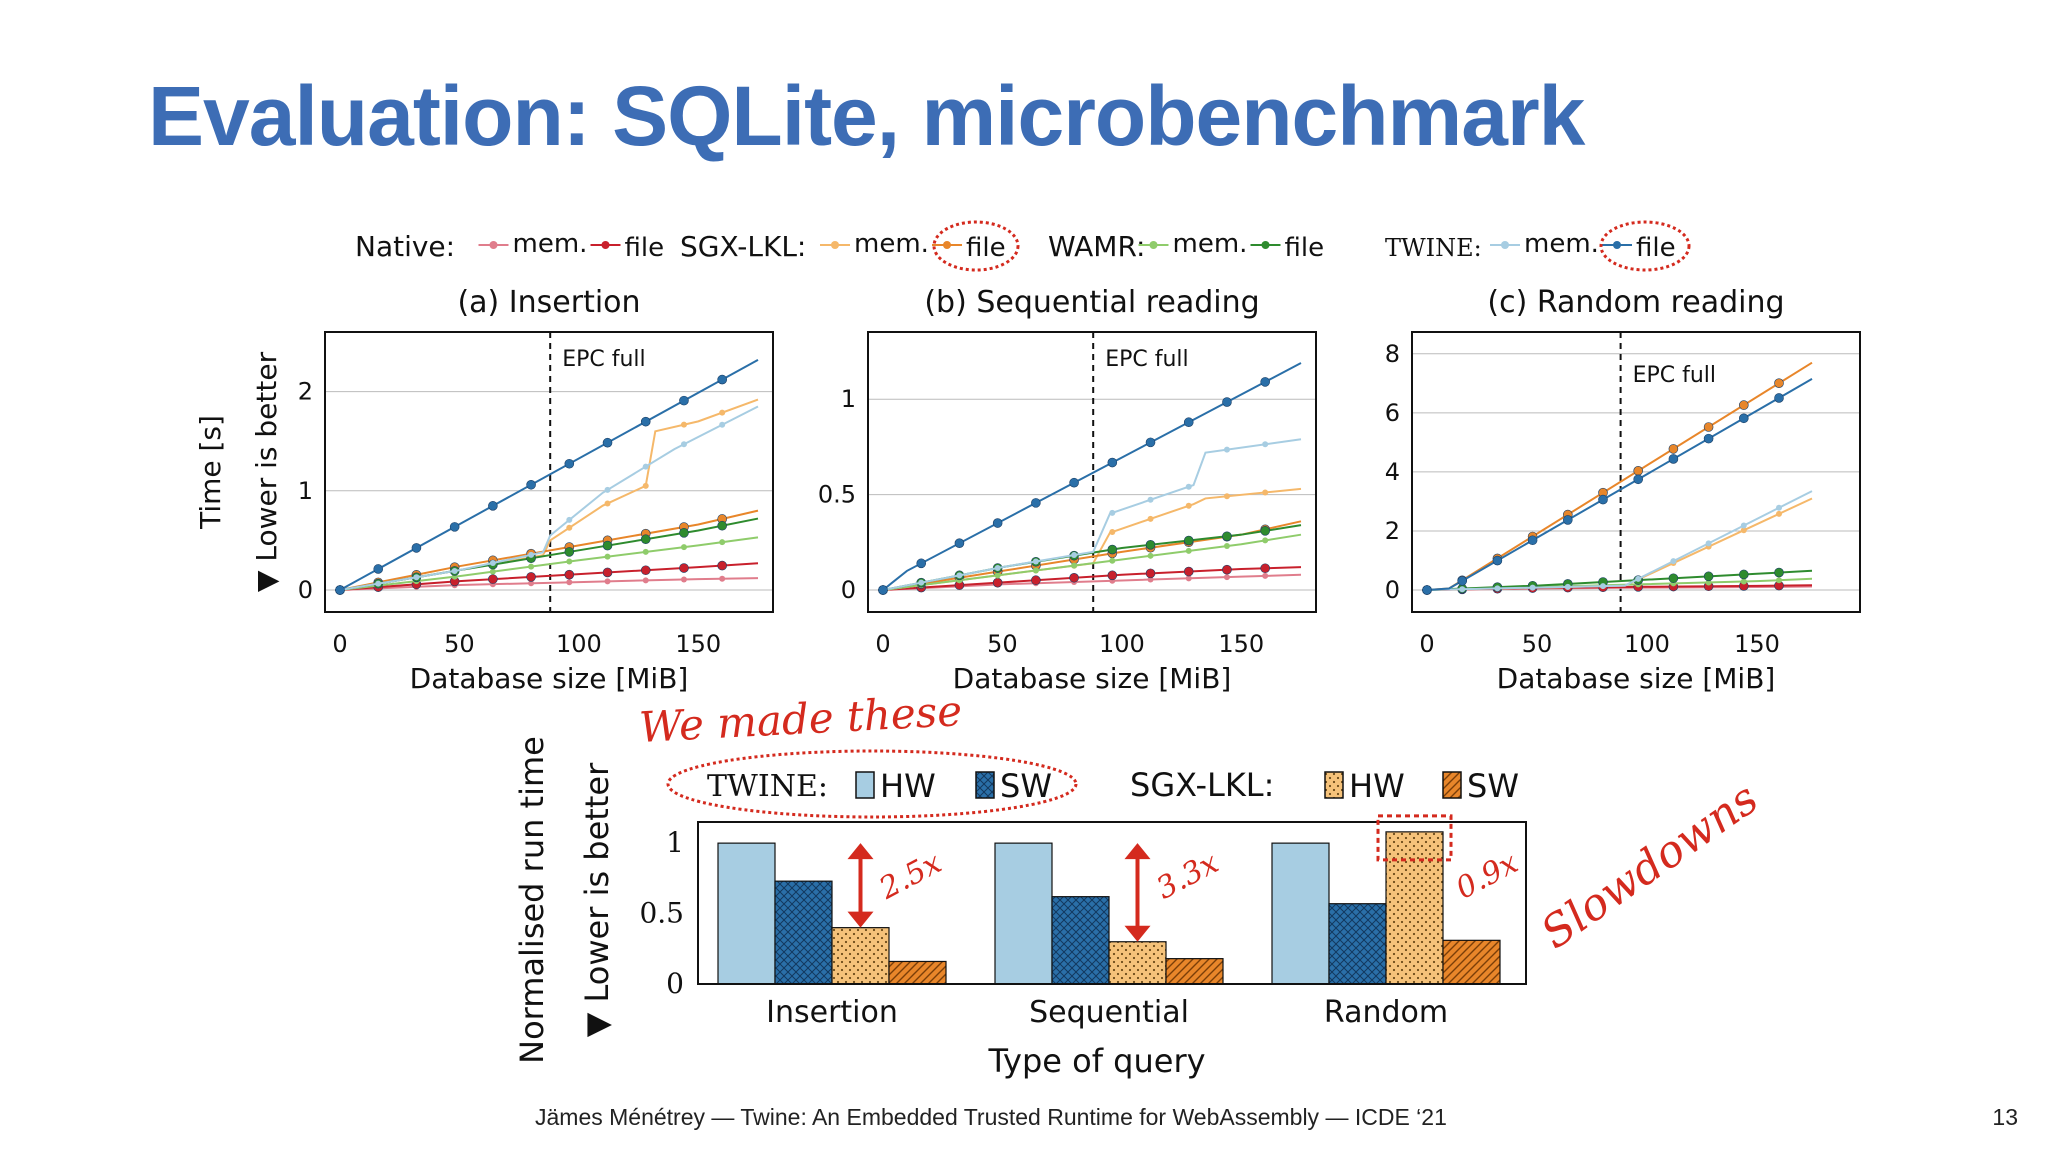  Describe the element at coordinates (837, 495) in the screenshot. I see `ytick-1-0-5: 0.5` at that location.